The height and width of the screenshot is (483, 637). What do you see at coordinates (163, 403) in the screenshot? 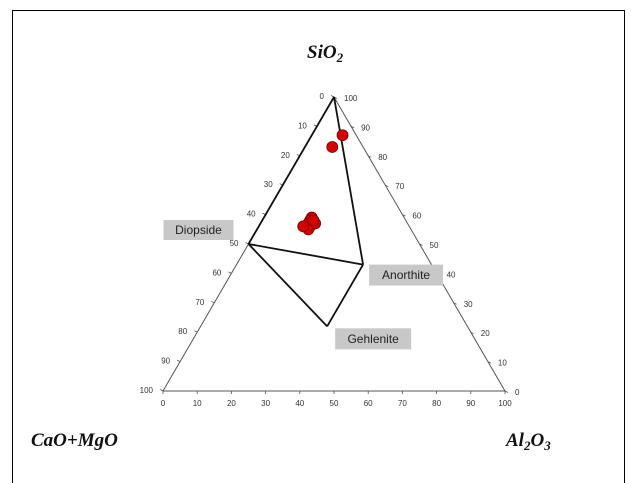
I see `tick-label-bottom: 0` at bounding box center [163, 403].